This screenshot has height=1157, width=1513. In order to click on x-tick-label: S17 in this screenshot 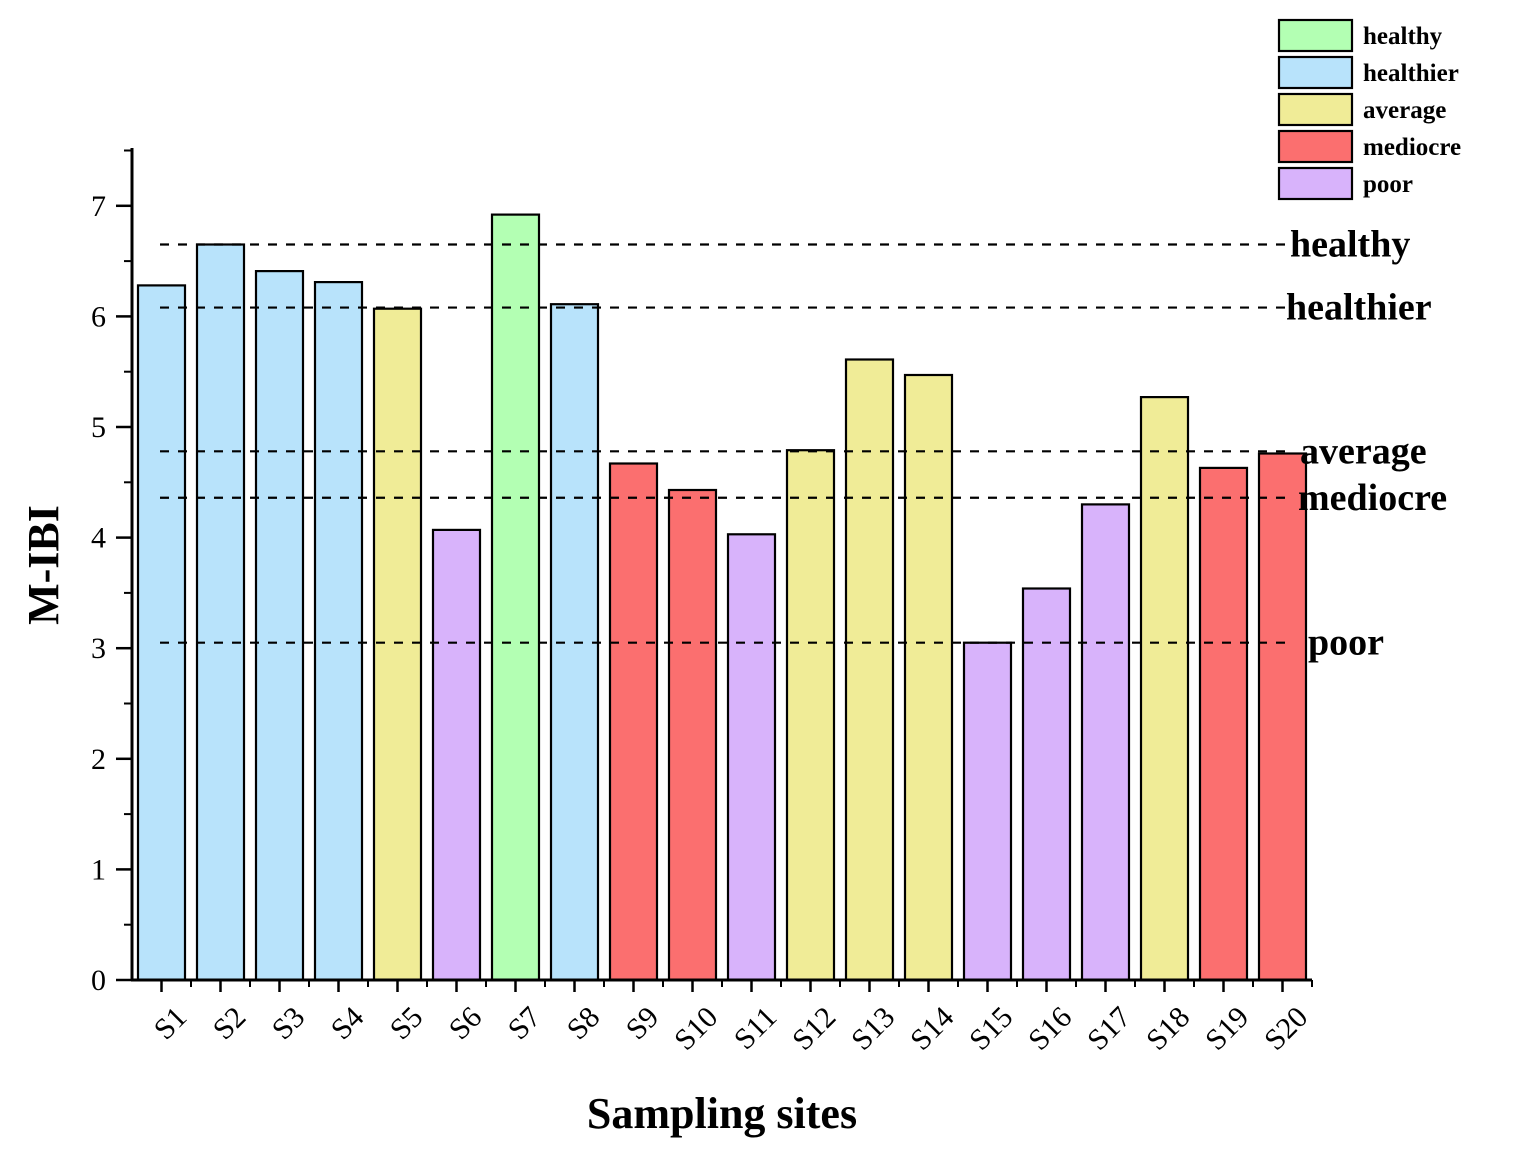, I will do `click(1109, 1028)`.